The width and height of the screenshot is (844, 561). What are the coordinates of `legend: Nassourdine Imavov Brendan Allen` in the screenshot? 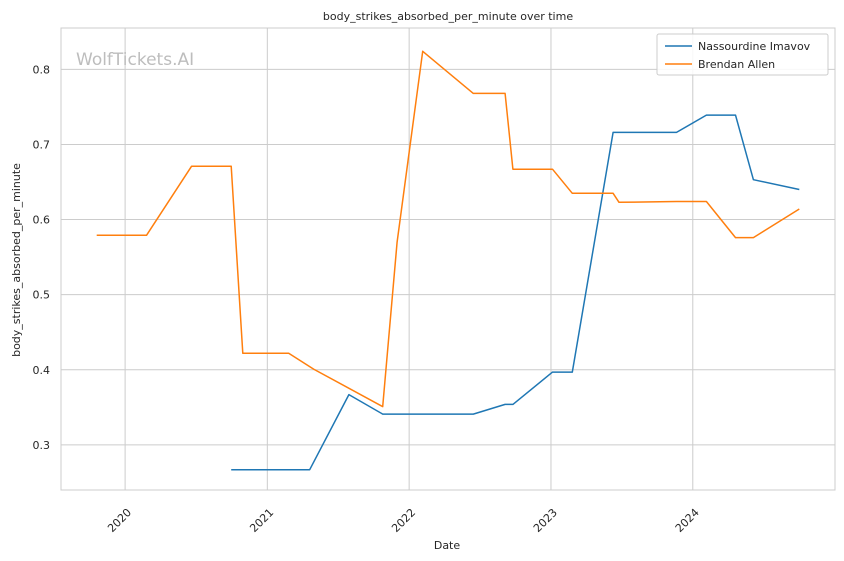 It's located at (742, 54).